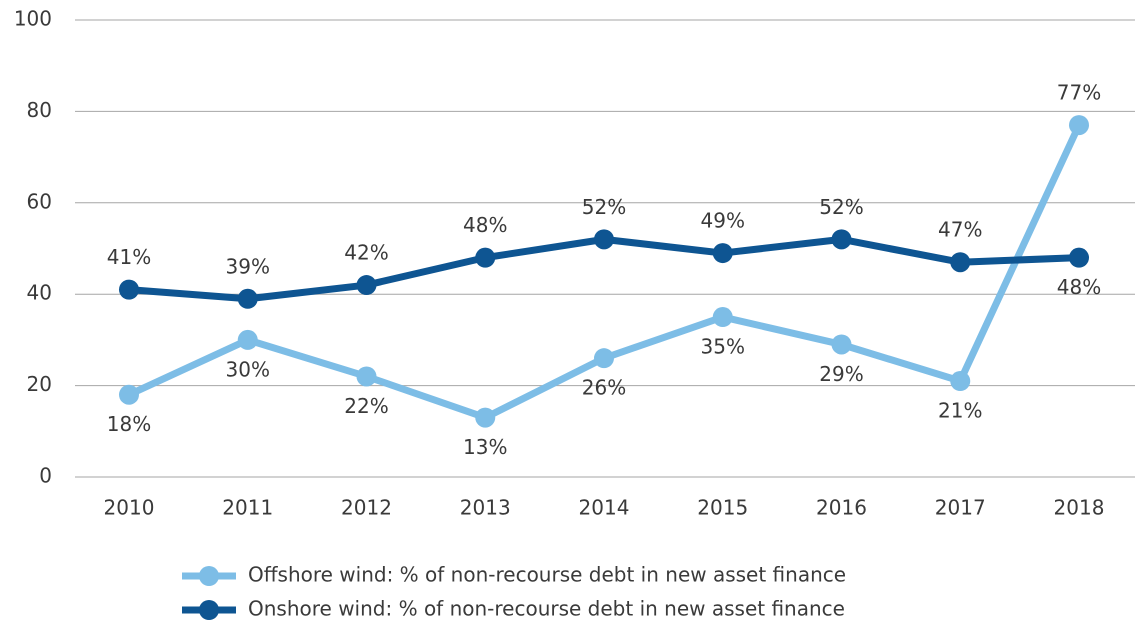 The height and width of the screenshot is (623, 1135). I want to click on x-tick-label: 2016, so click(841, 508).